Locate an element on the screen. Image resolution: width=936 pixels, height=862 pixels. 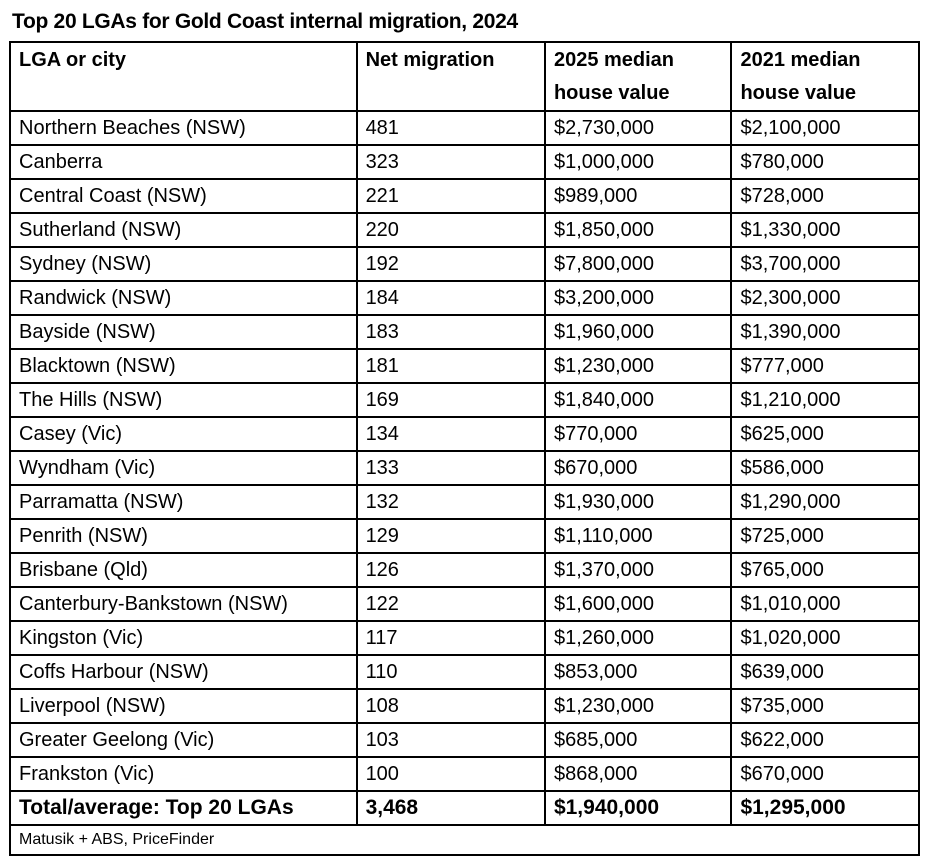
value-2021-cell: $639,000 is located at coordinates (825, 672).